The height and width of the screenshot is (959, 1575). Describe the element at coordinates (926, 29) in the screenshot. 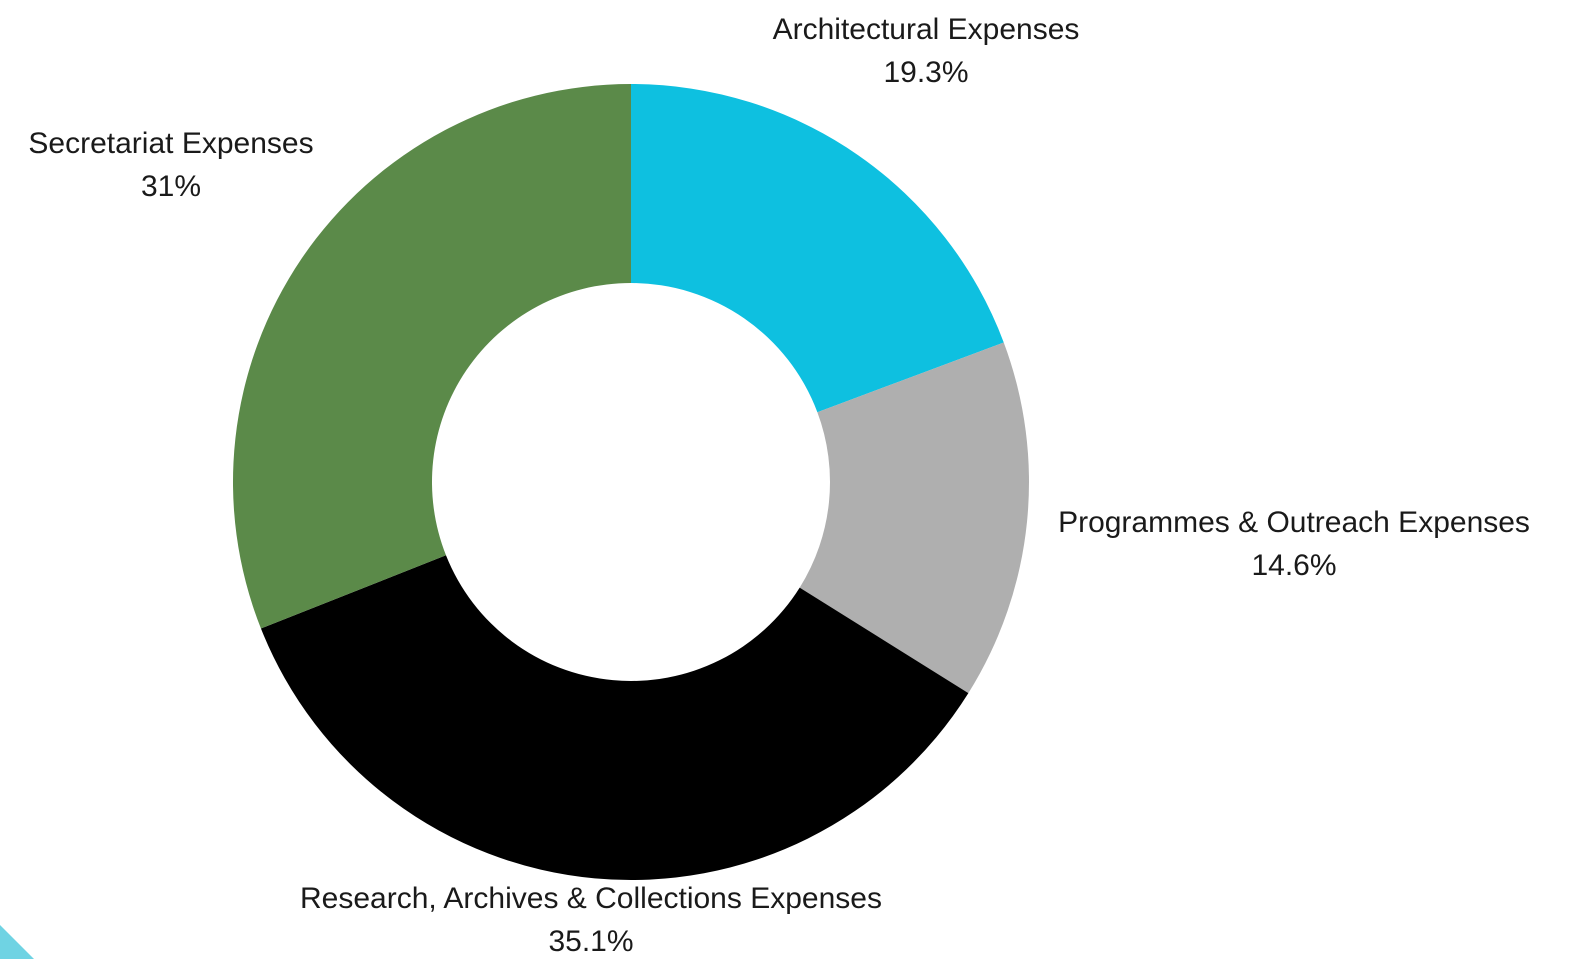

I see `slice-label-architectural-expenses: Architectural Expenses` at that location.